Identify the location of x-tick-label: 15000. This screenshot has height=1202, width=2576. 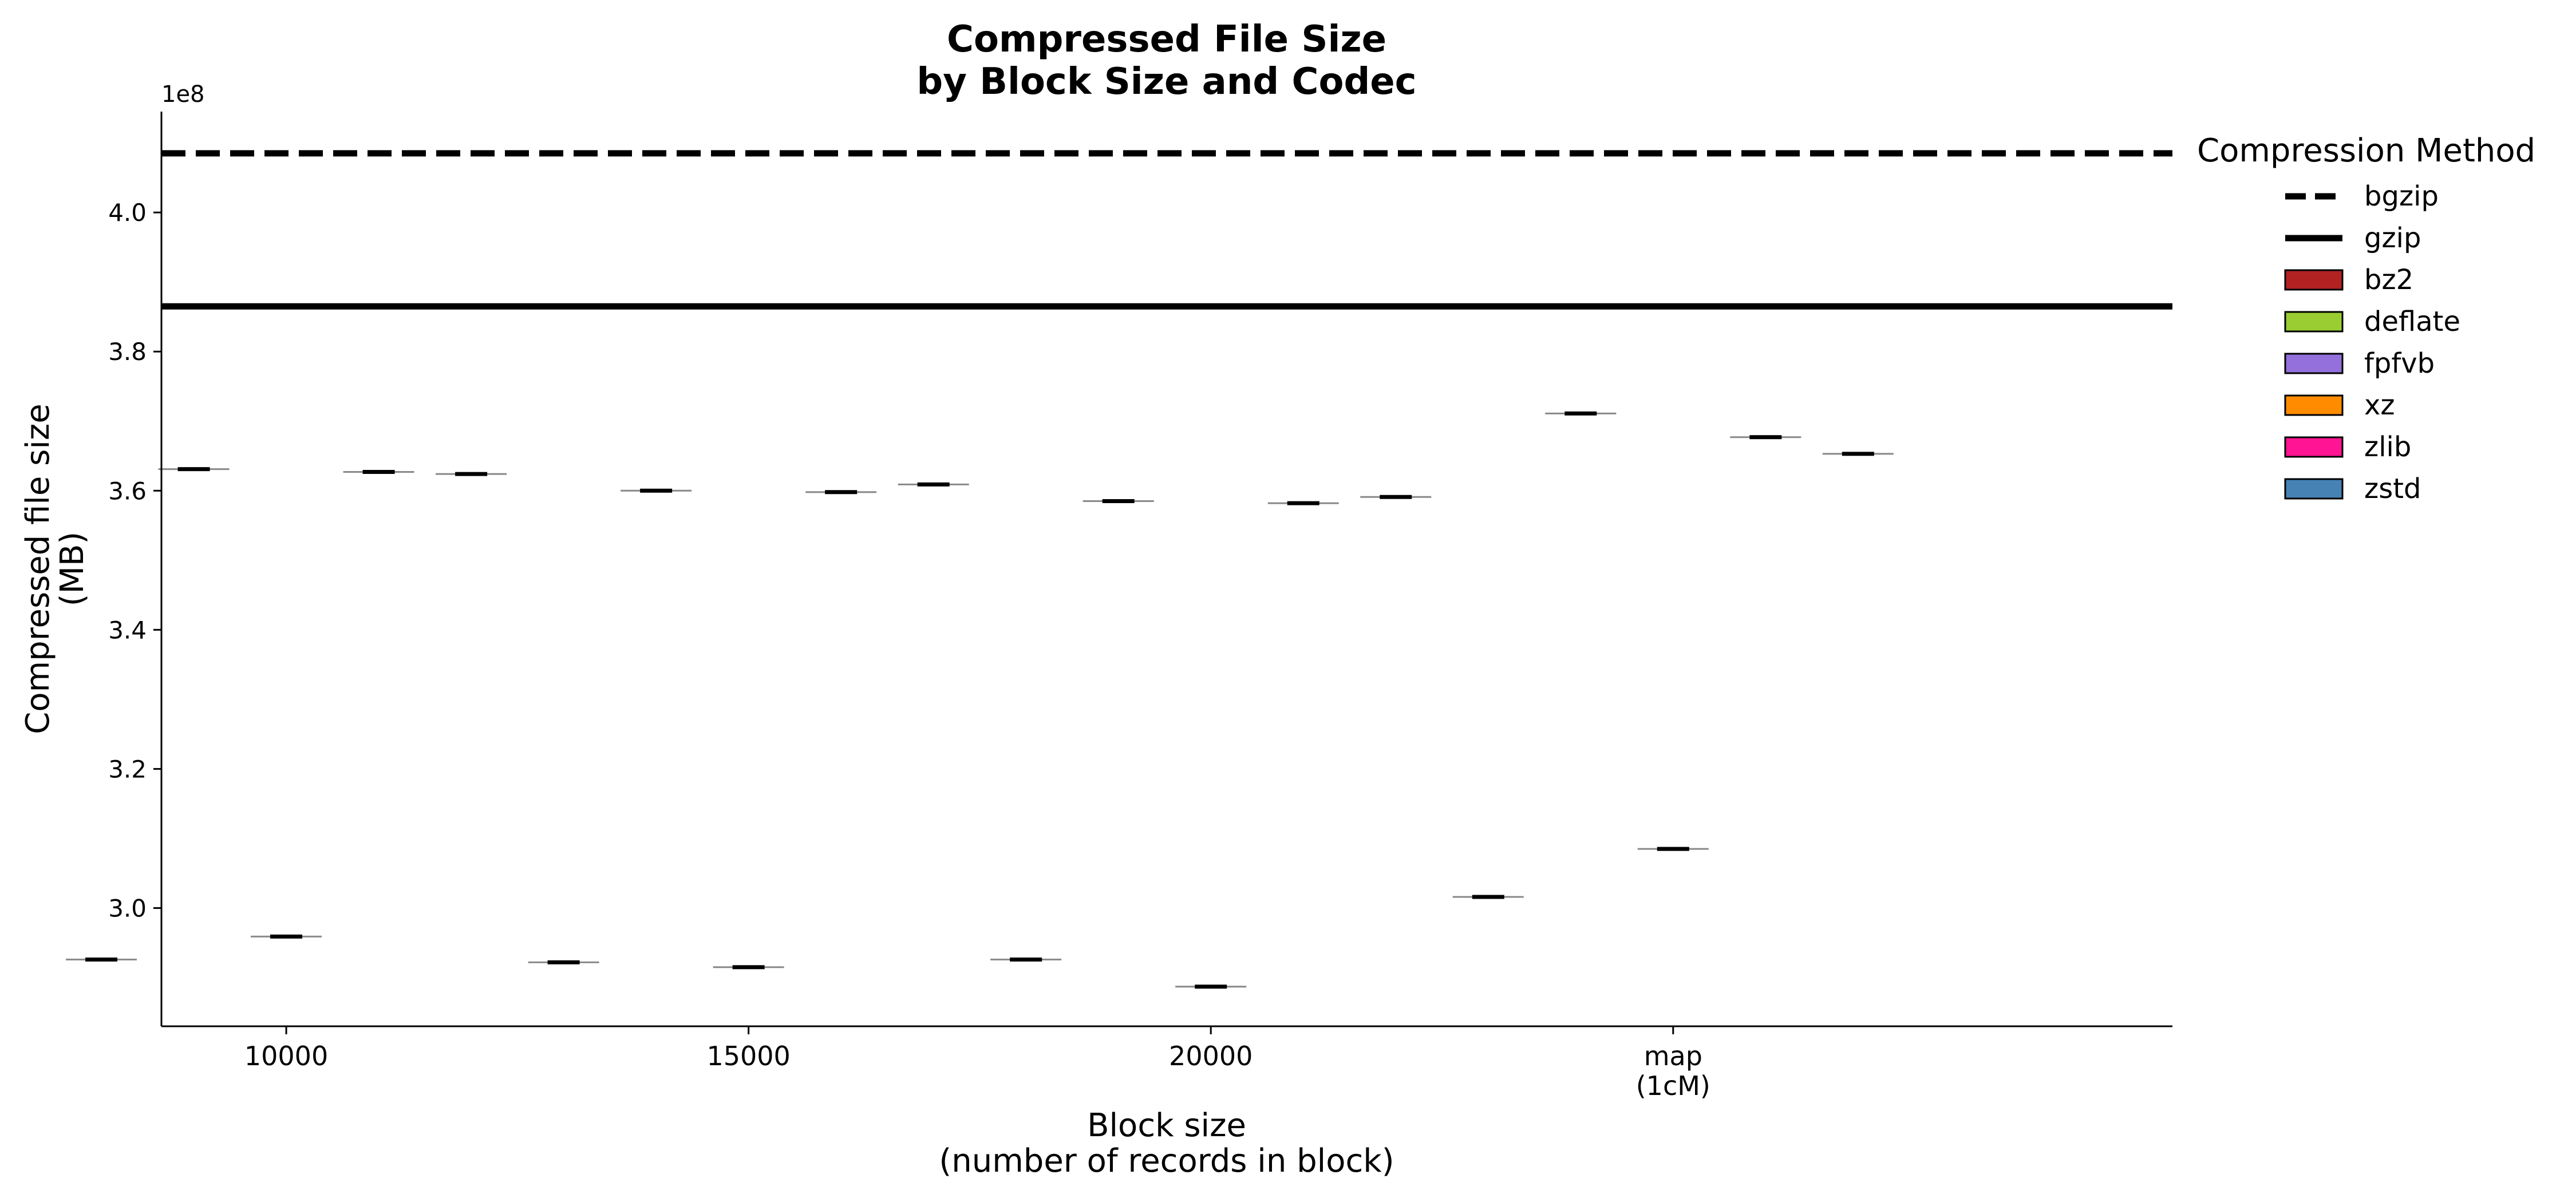
(748, 1056).